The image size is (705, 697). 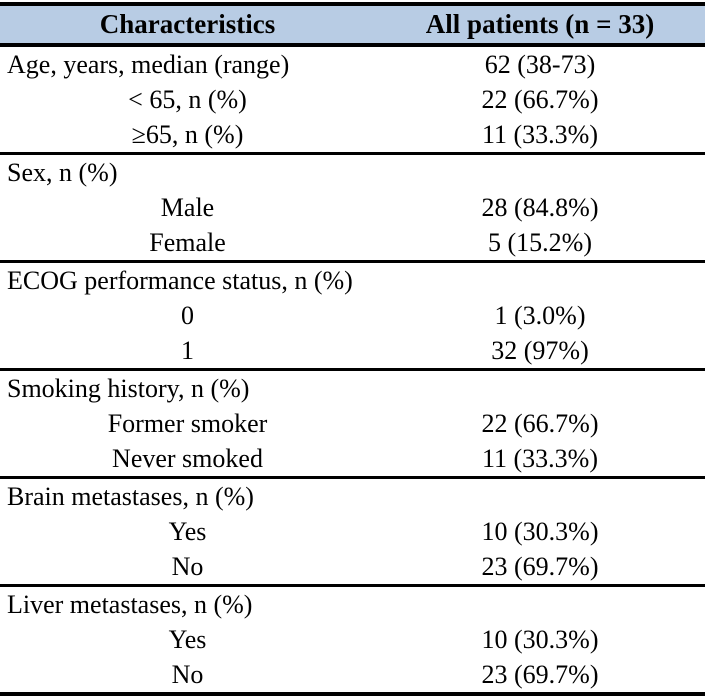 I want to click on table-row-former-smoker: Former smoker 22 (66.7%), so click(x=352, y=423).